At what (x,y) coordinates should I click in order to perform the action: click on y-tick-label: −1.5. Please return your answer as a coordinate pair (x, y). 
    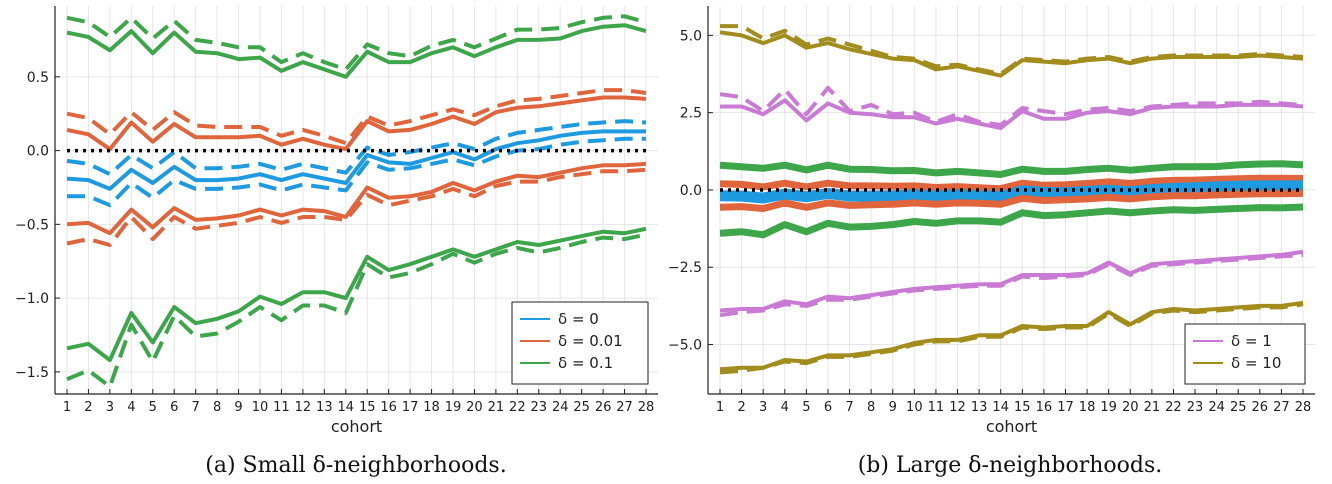
    Looking at the image, I should click on (32, 373).